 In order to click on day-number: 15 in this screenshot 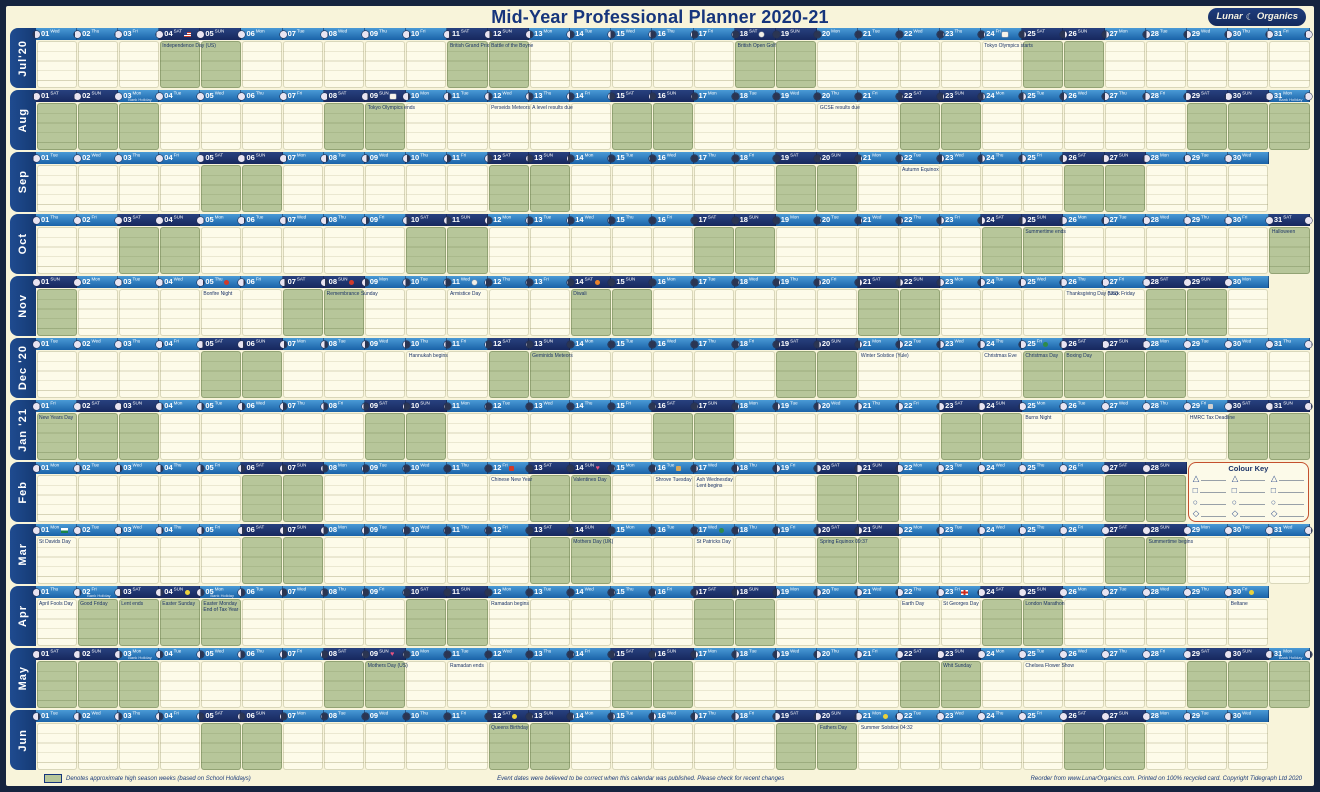, I will do `click(620, 654)`.